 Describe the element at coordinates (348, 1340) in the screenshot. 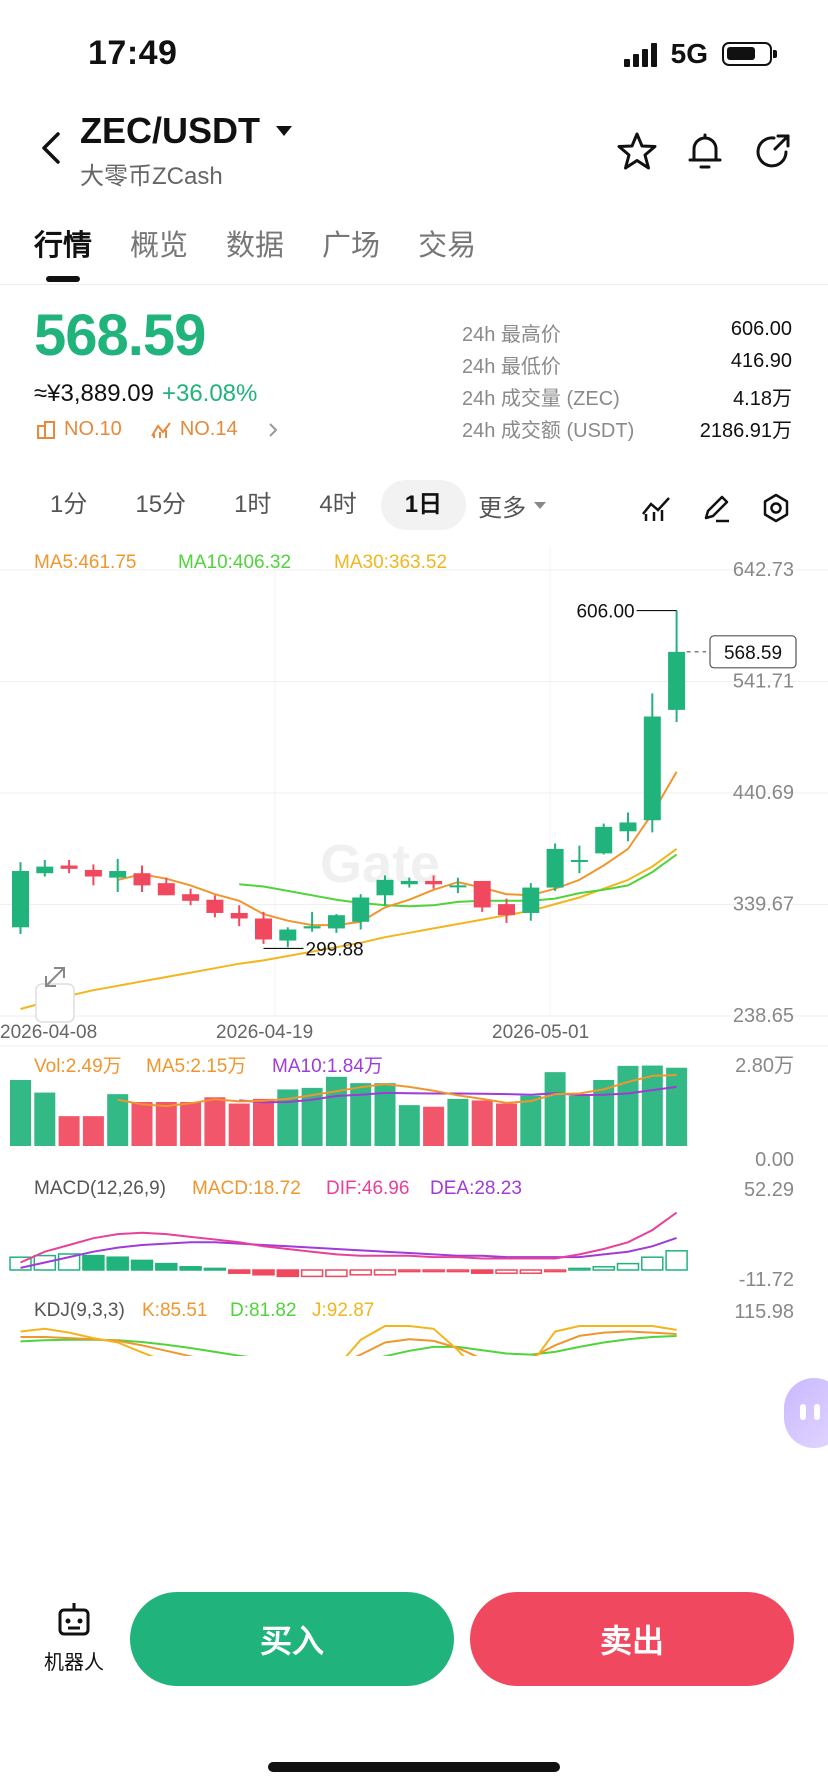

I see `kdj-j-line` at that location.